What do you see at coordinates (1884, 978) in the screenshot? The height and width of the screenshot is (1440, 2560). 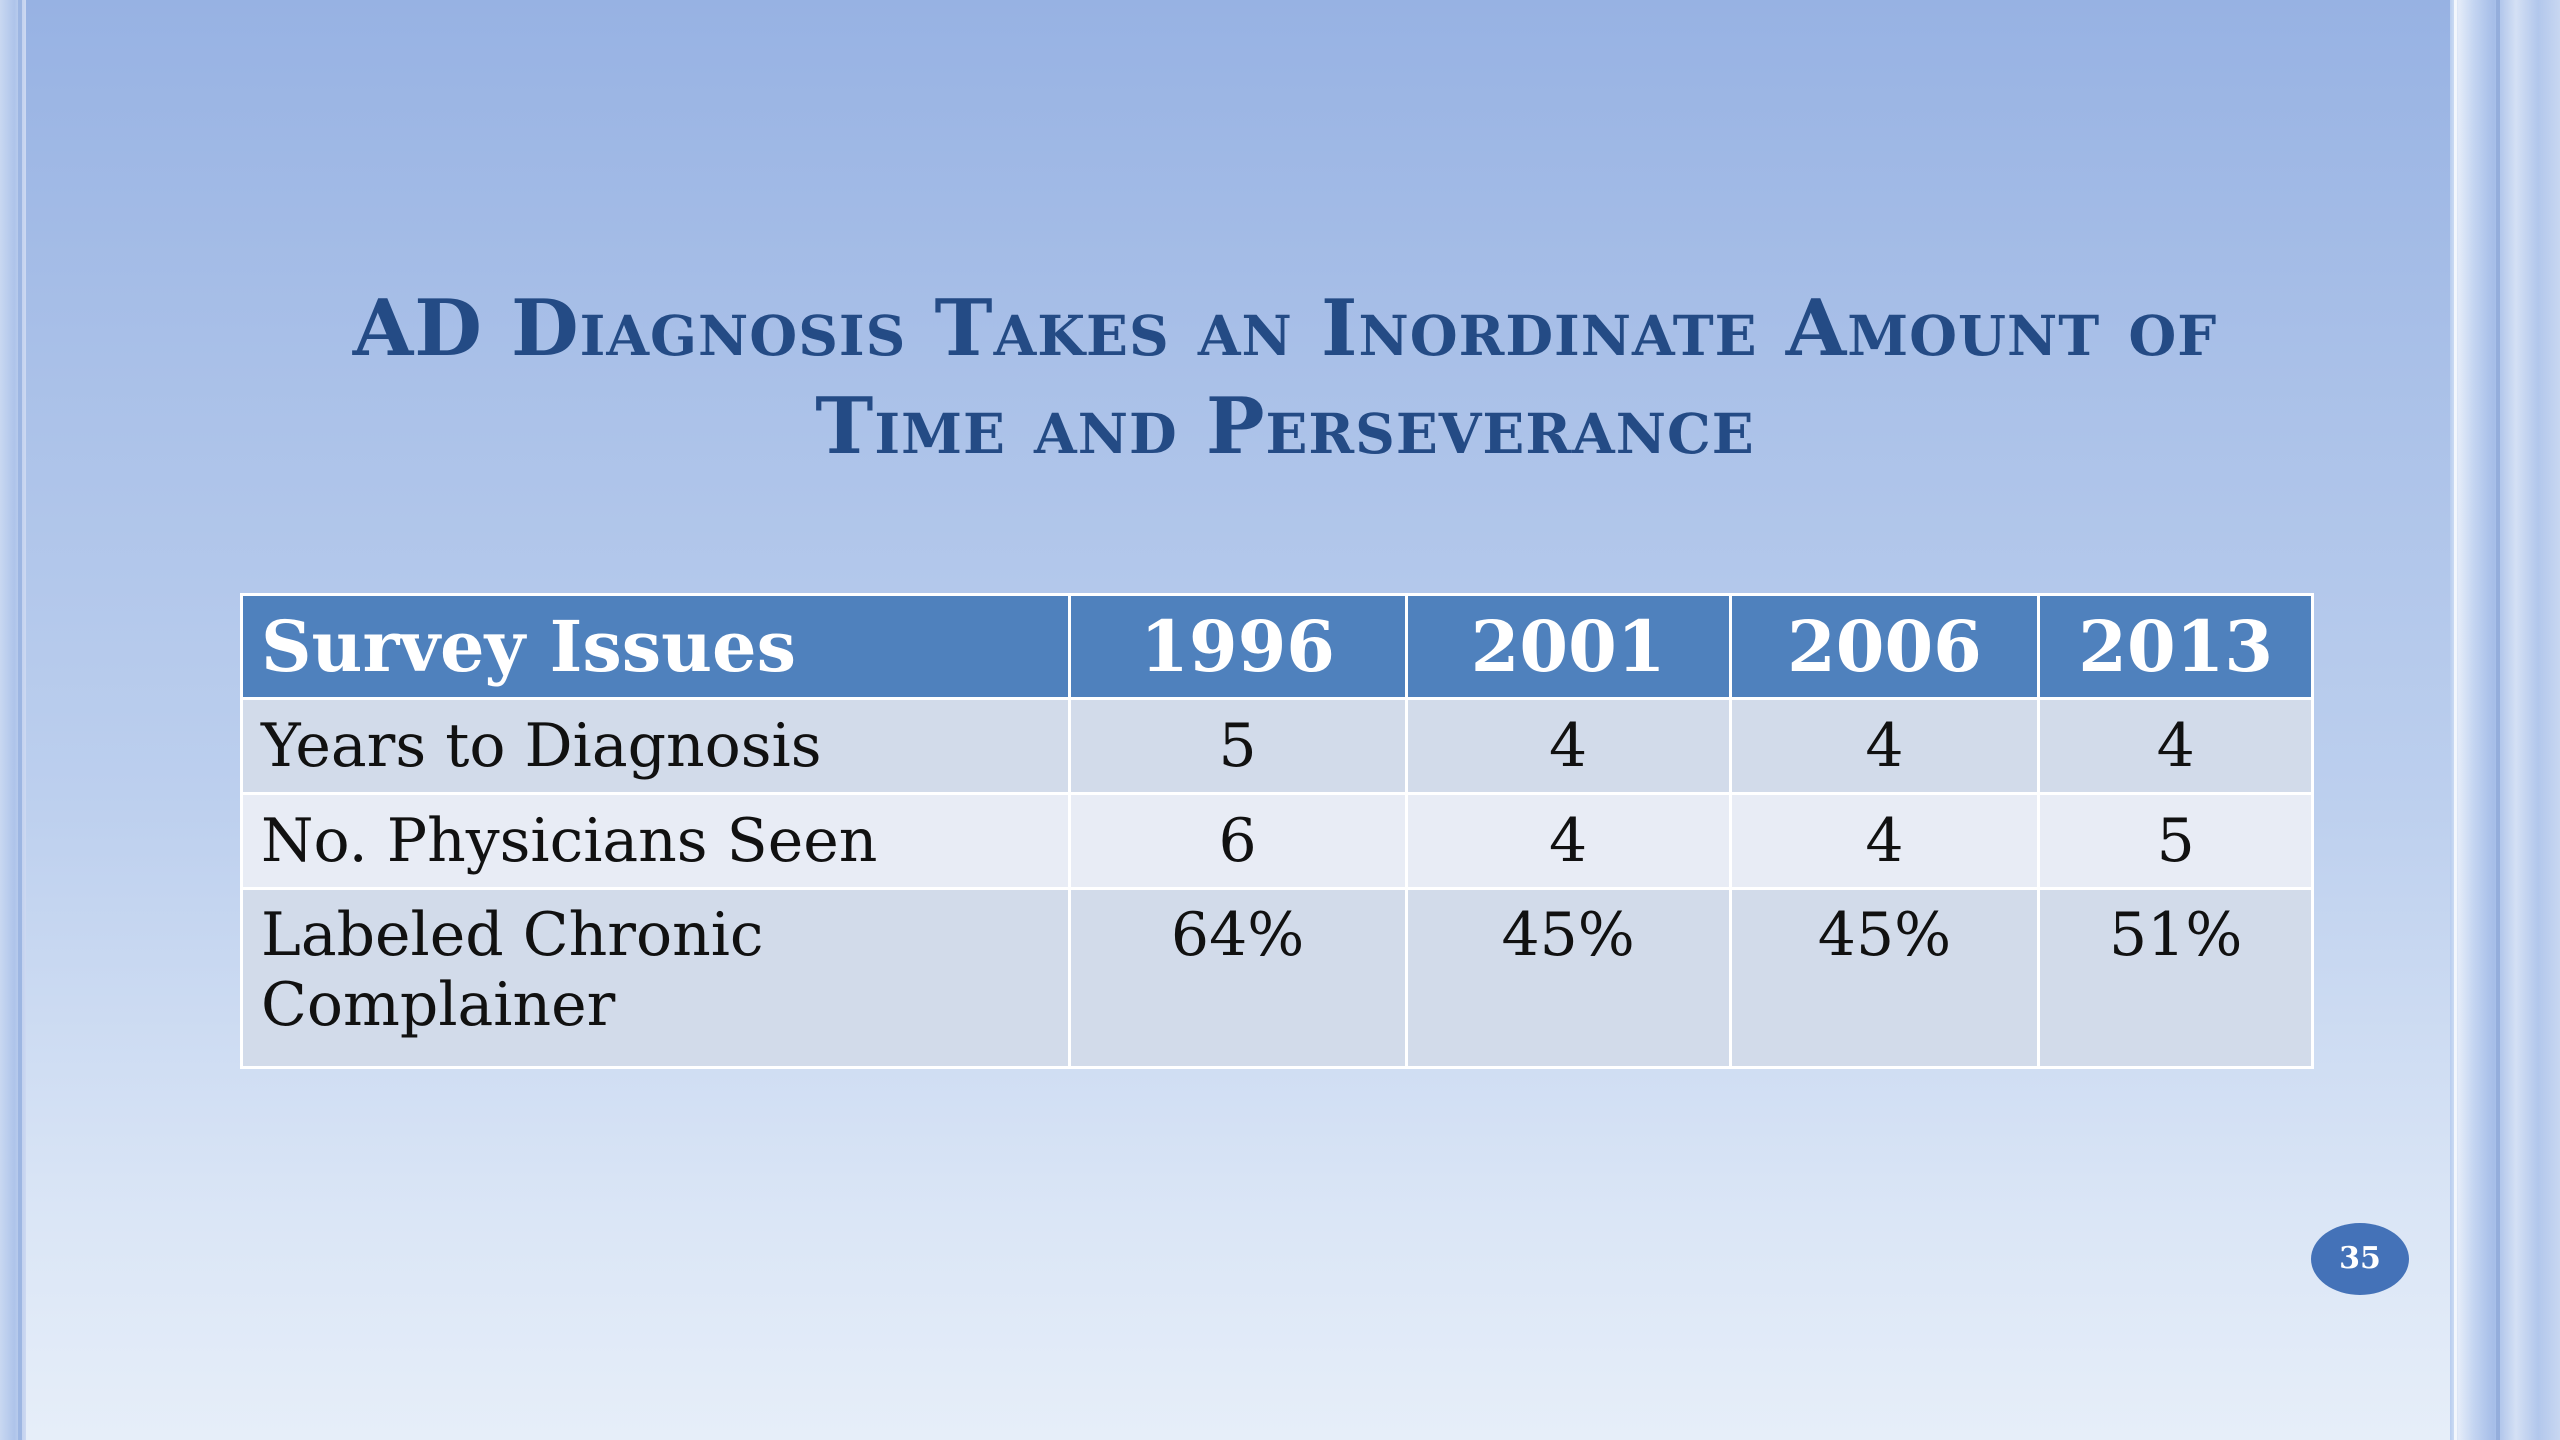 I see `cell-2006: 45%` at bounding box center [1884, 978].